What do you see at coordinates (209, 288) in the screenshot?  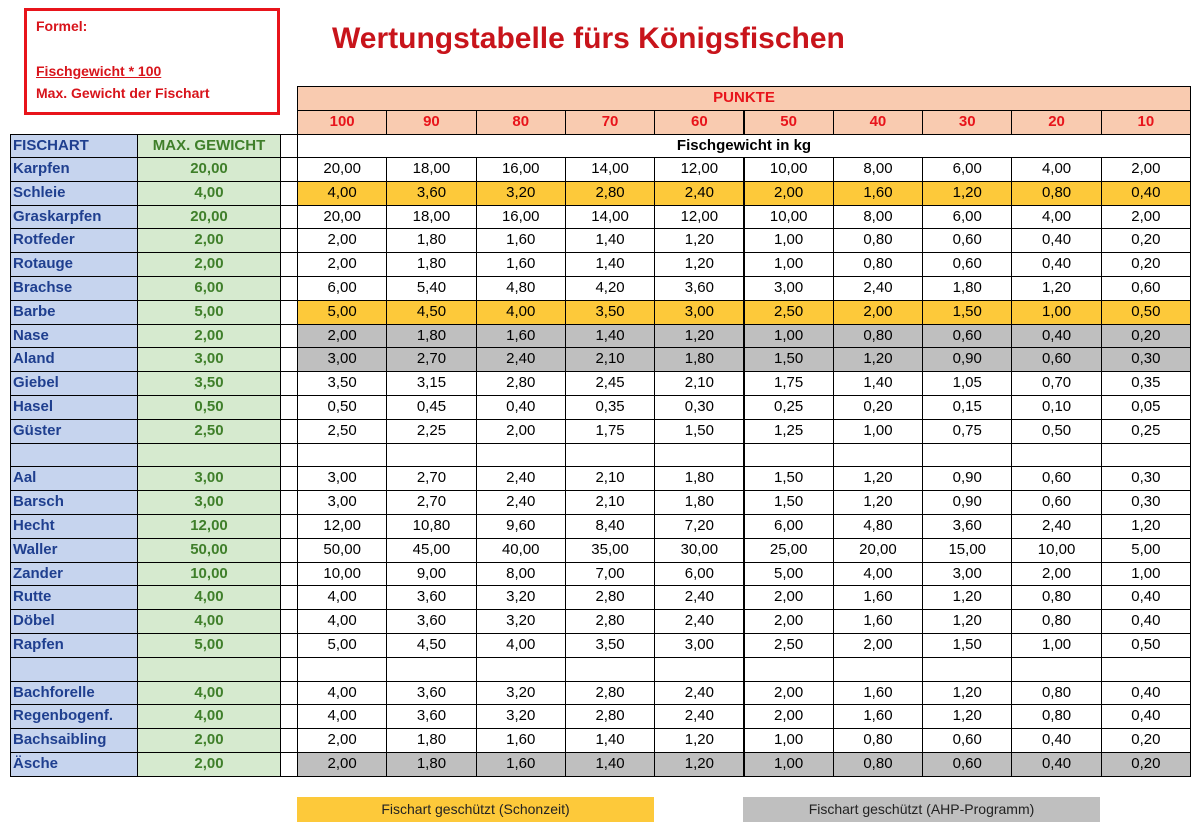 I see `max-cell: 6,00` at bounding box center [209, 288].